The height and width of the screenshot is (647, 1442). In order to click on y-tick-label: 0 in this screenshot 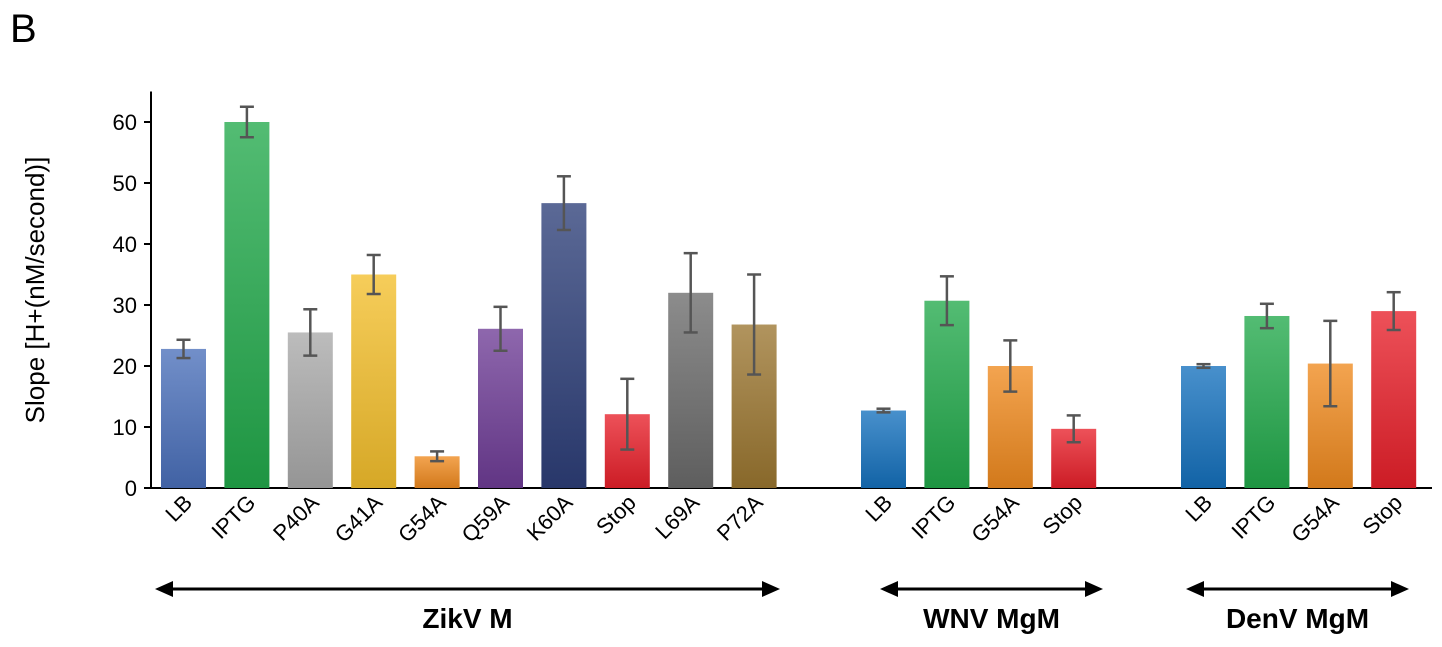, I will do `click(131, 488)`.